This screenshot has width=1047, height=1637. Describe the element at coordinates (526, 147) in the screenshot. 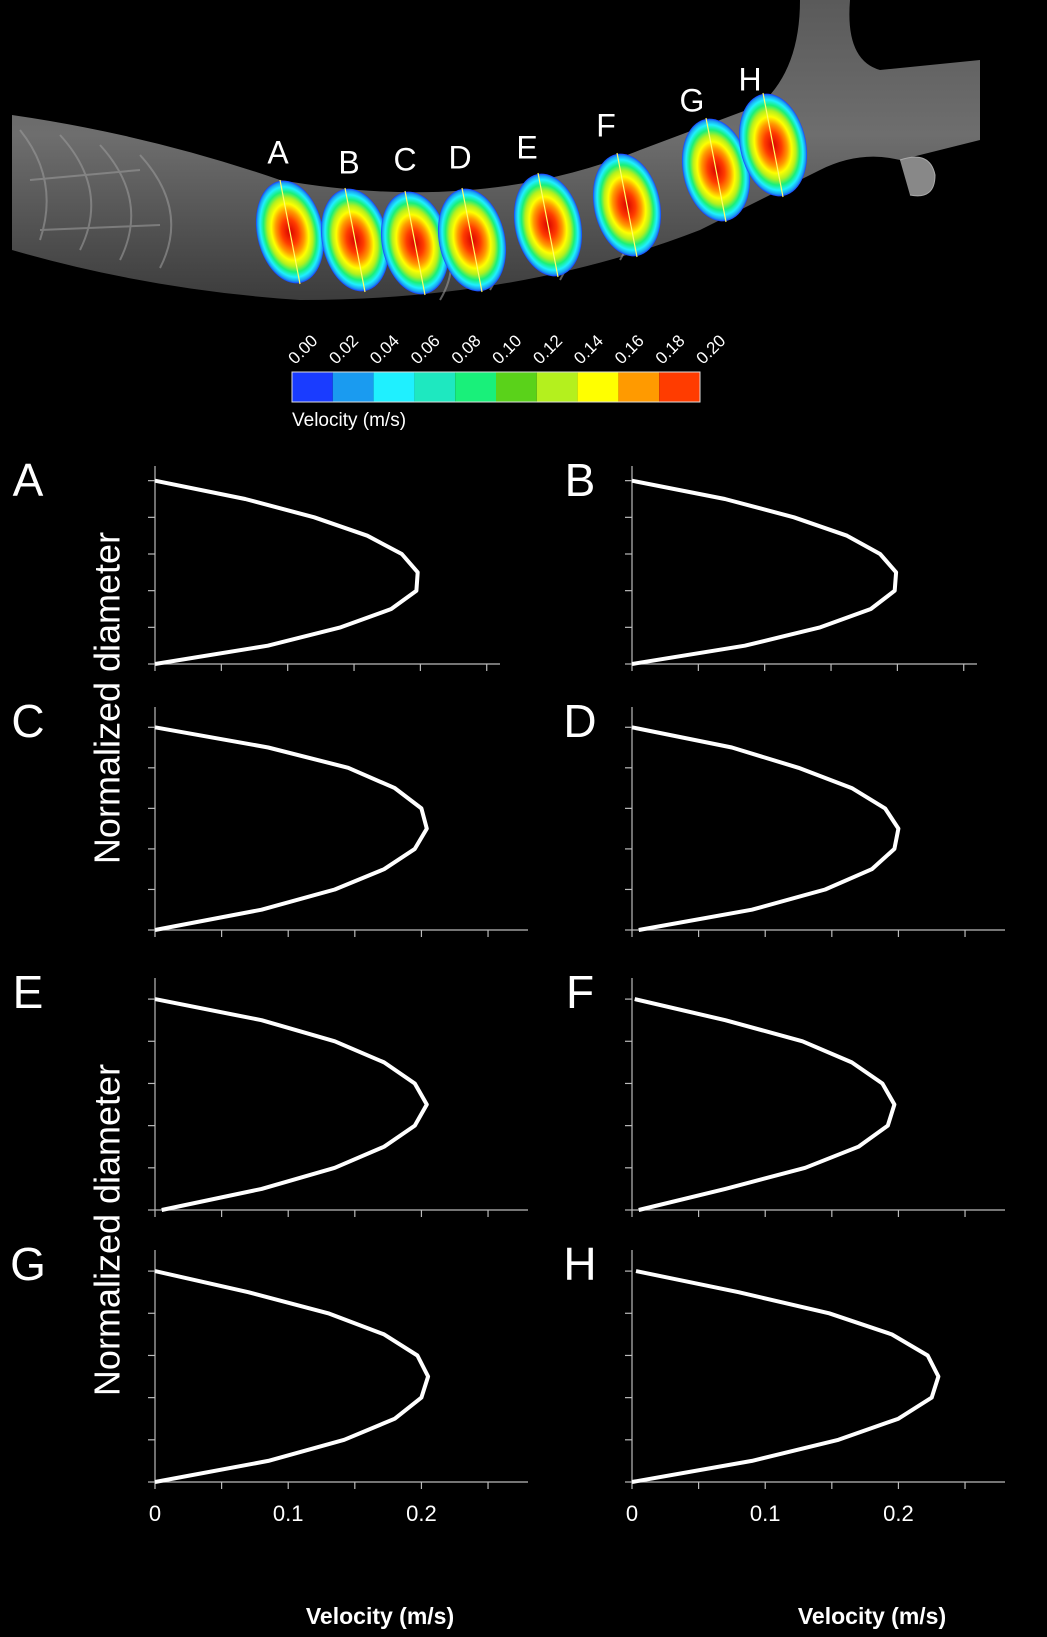

I see `slice-label: E` at that location.